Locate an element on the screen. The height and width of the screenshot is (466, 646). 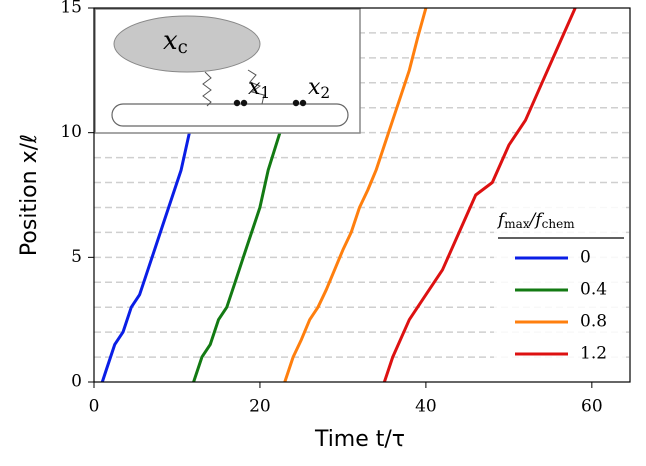
legend-title: fmax/fchem is located at coordinates (535, 220).